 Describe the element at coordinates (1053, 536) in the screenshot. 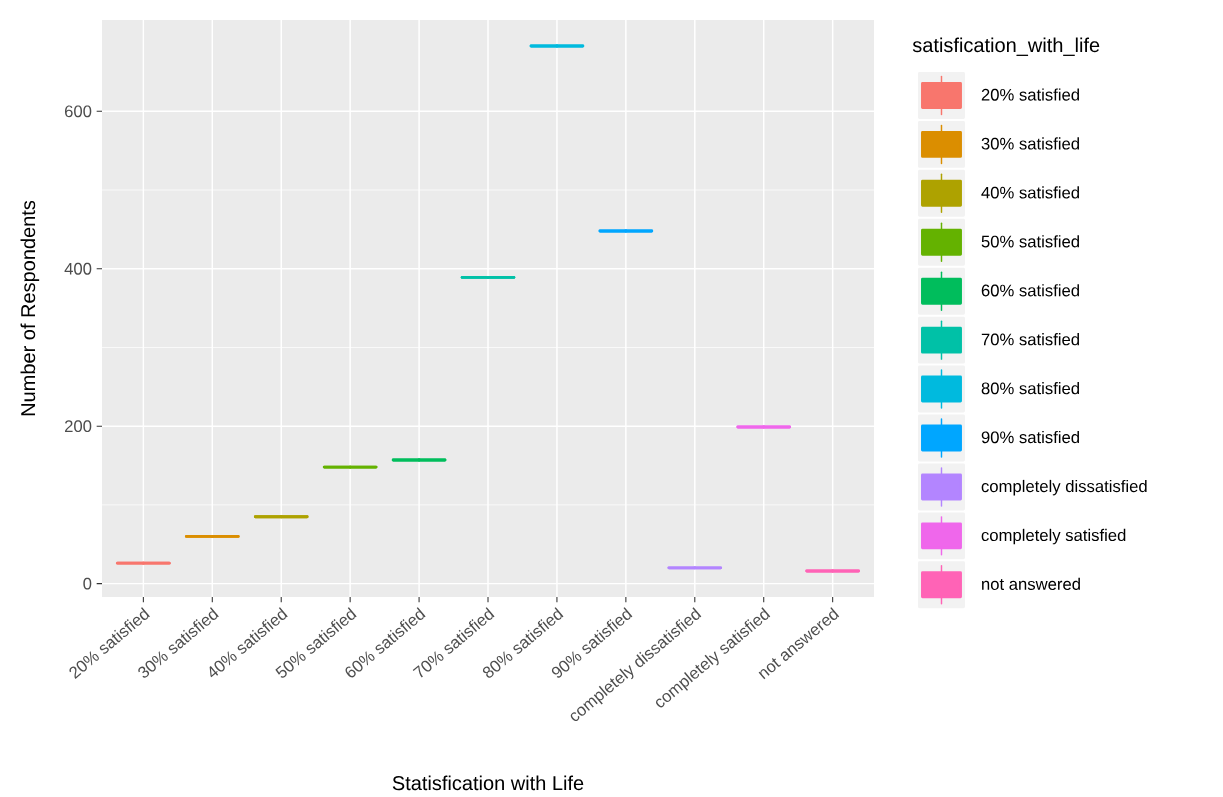

I see `legend-label: completely satisfied` at that location.